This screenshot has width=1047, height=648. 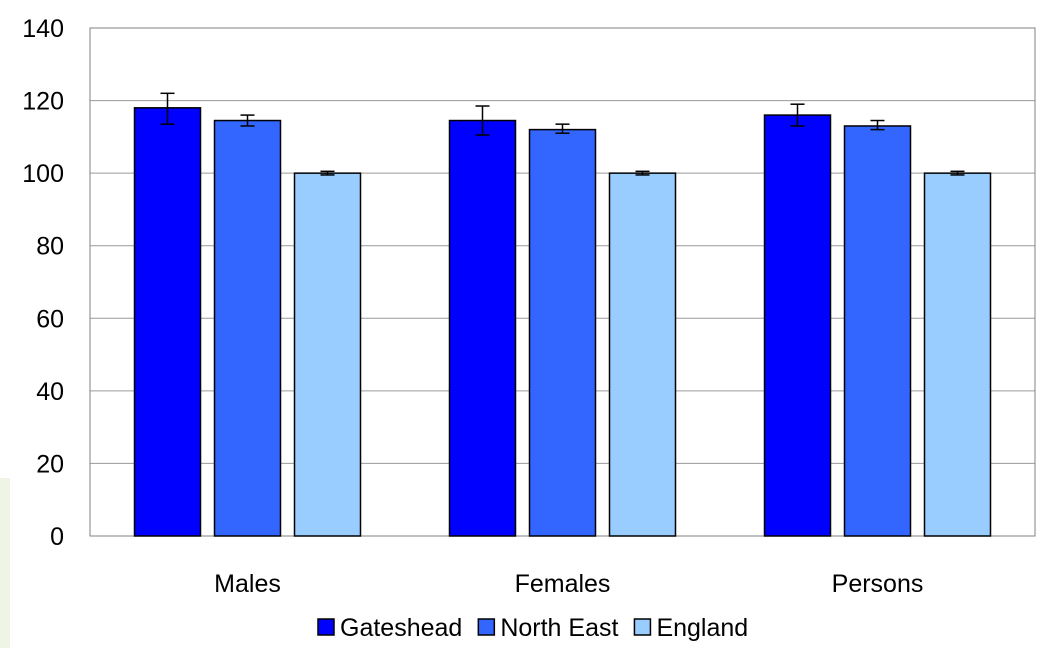 What do you see at coordinates (877, 125) in the screenshot?
I see `error-bar-persons-north-east` at bounding box center [877, 125].